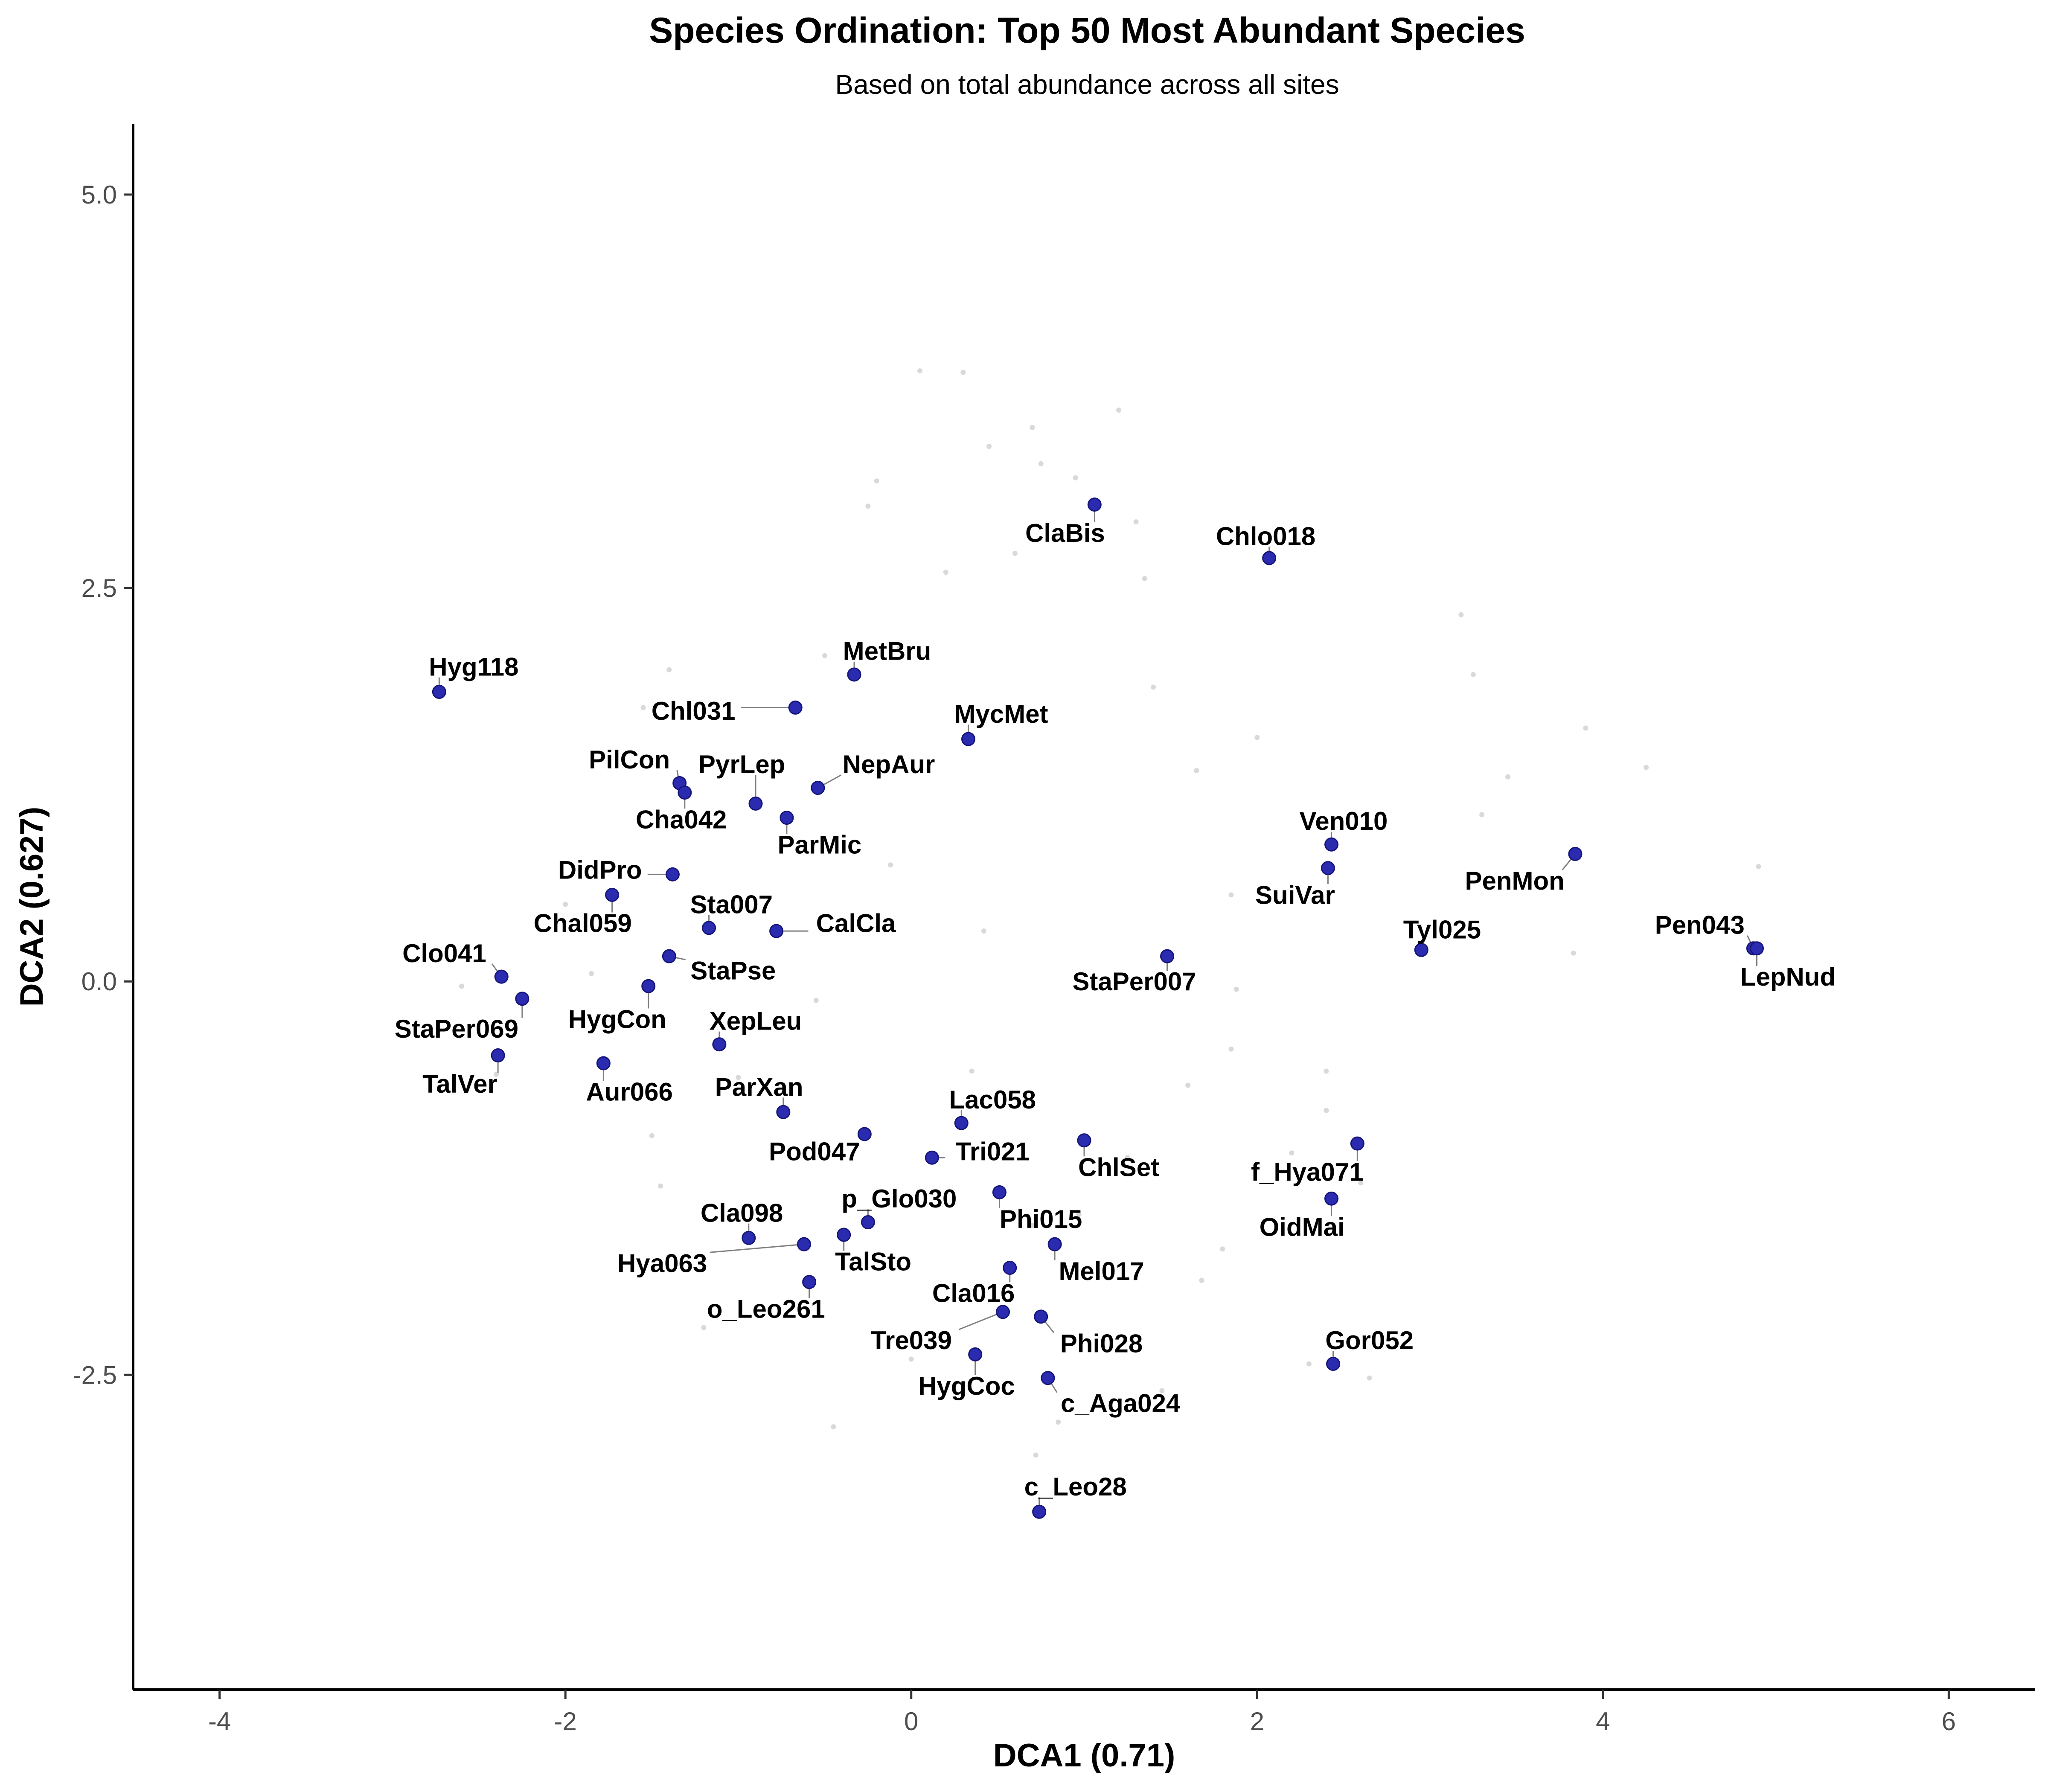 The image size is (2048, 1792). I want to click on species-label: Pen043, so click(1700, 925).